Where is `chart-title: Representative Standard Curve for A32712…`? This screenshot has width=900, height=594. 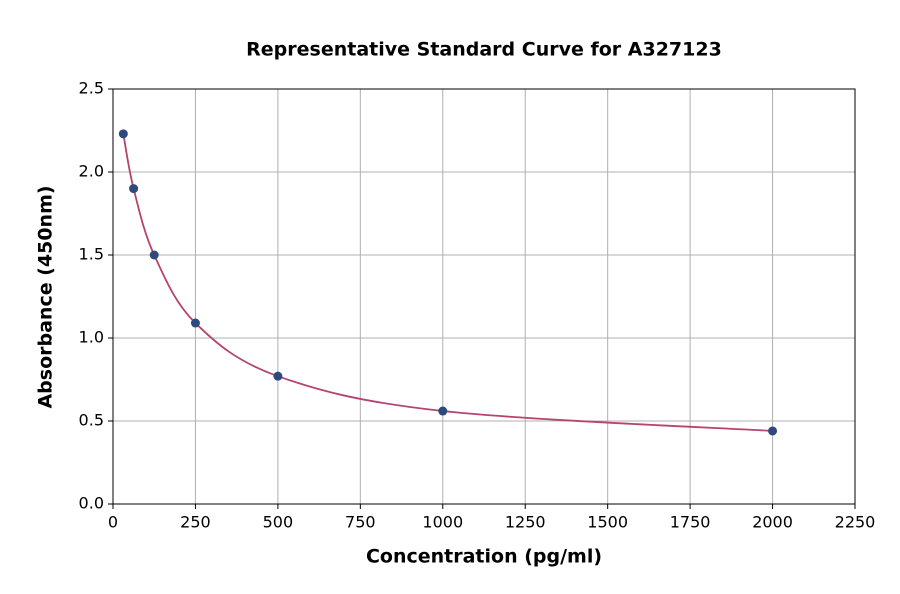 chart-title: Representative Standard Curve for A32712… is located at coordinates (484, 50).